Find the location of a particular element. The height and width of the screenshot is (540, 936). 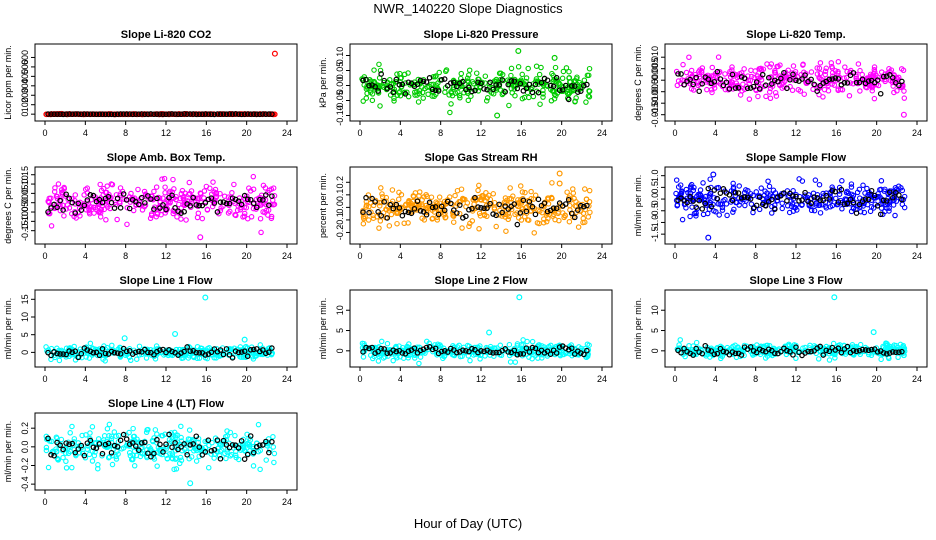

y-tick-label: 0.00 is located at coordinates (340, 86).